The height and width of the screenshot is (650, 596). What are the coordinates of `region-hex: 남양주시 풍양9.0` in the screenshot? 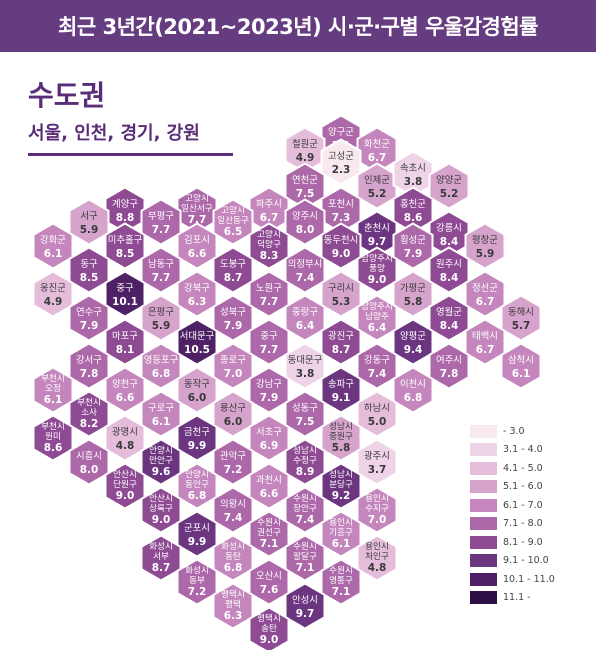 It's located at (377, 270).